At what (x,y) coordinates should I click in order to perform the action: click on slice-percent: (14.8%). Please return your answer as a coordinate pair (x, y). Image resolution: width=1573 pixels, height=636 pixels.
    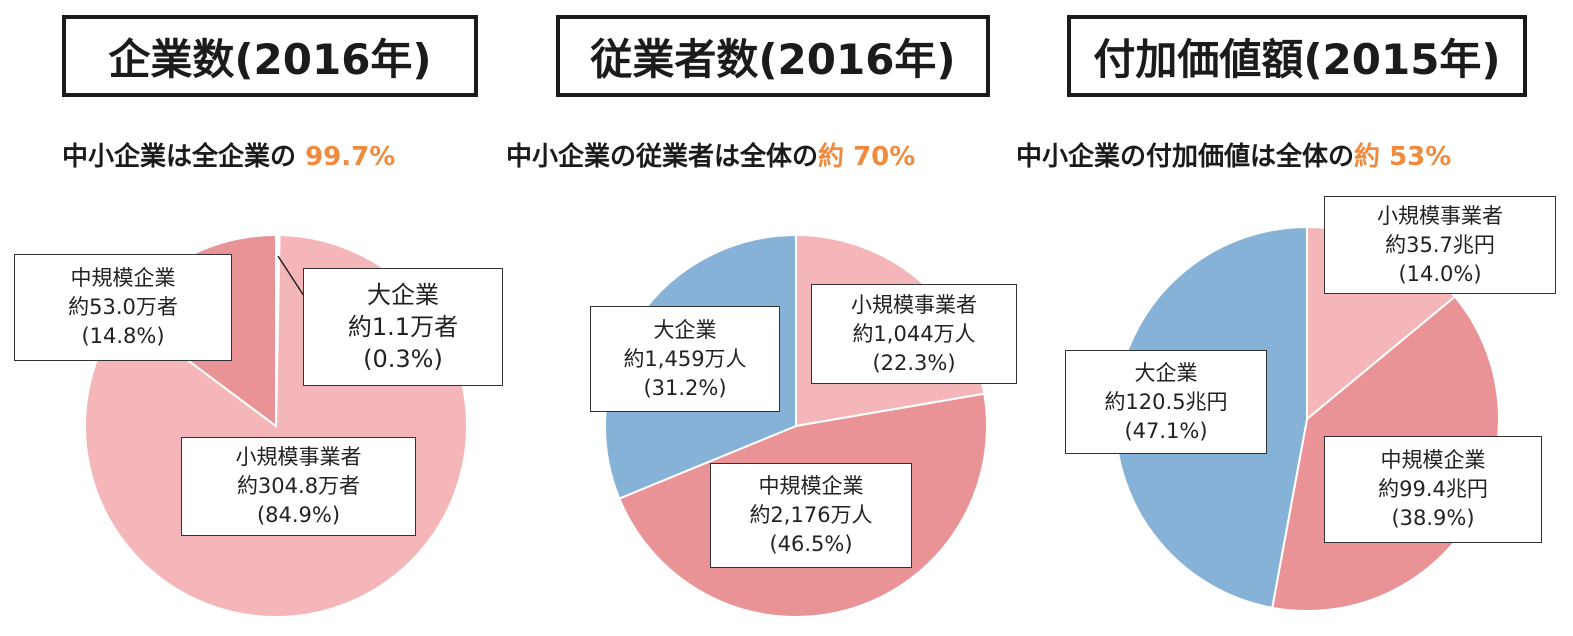
    Looking at the image, I should click on (123, 336).